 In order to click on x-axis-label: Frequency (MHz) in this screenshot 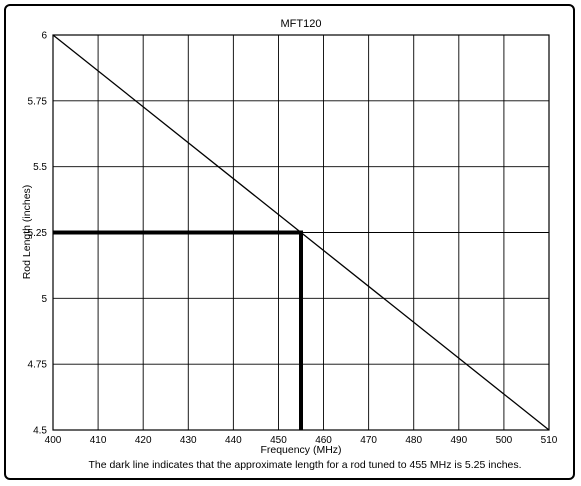, I will do `click(300, 450)`.